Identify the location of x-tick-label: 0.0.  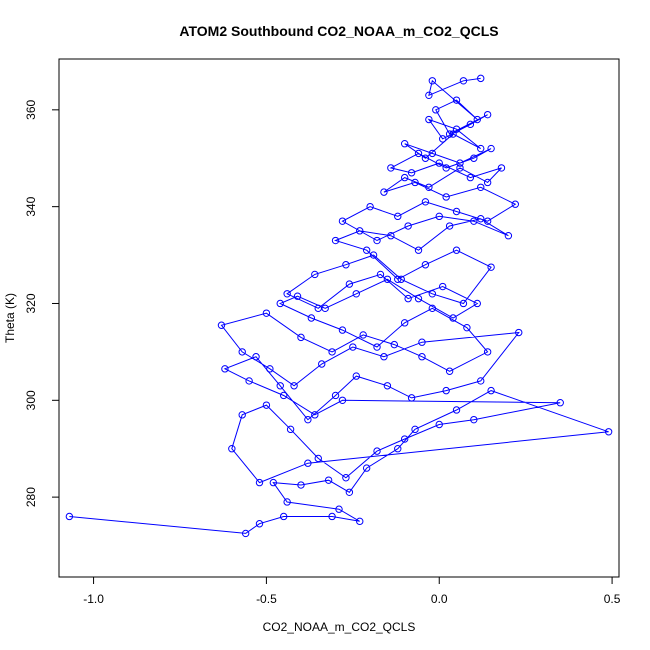
(439, 599).